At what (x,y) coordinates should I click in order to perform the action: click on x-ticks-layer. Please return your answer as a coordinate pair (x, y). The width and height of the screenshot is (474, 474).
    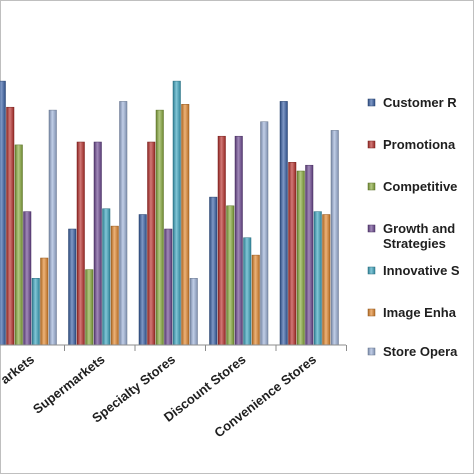
    Looking at the image, I should click on (205, 348).